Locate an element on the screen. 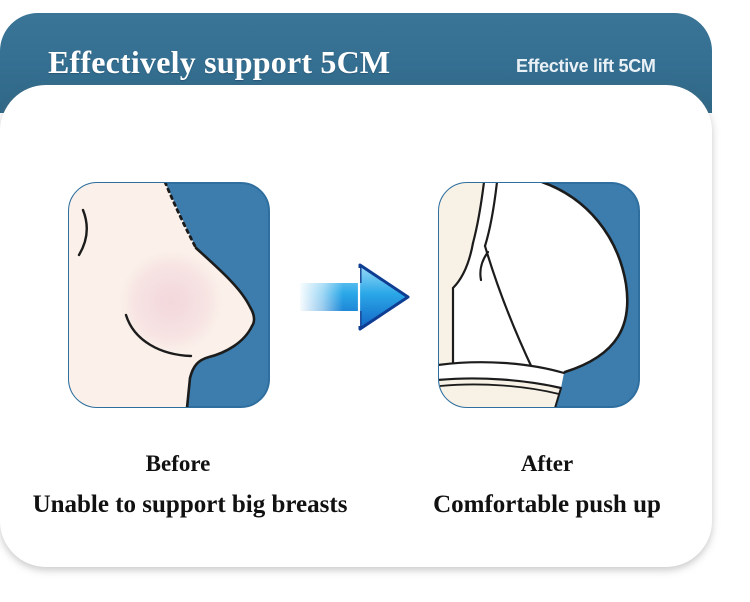  after-label: After is located at coordinates (547, 463).